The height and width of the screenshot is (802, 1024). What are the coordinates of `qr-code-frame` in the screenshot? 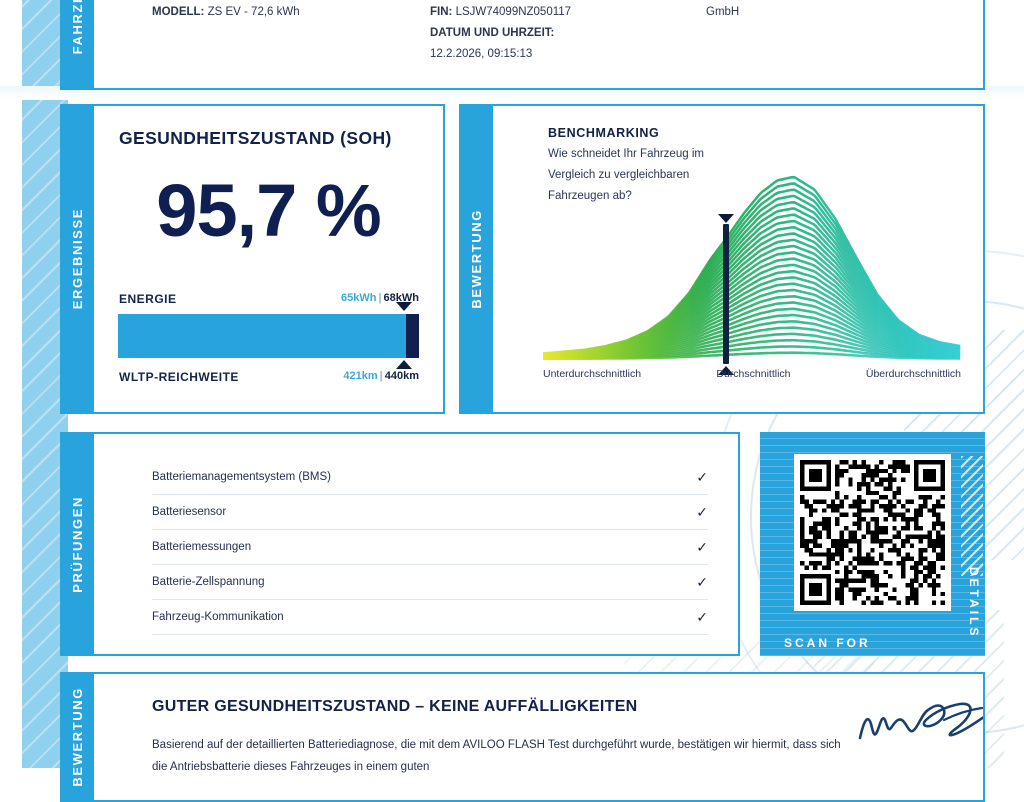 It's located at (872, 532).